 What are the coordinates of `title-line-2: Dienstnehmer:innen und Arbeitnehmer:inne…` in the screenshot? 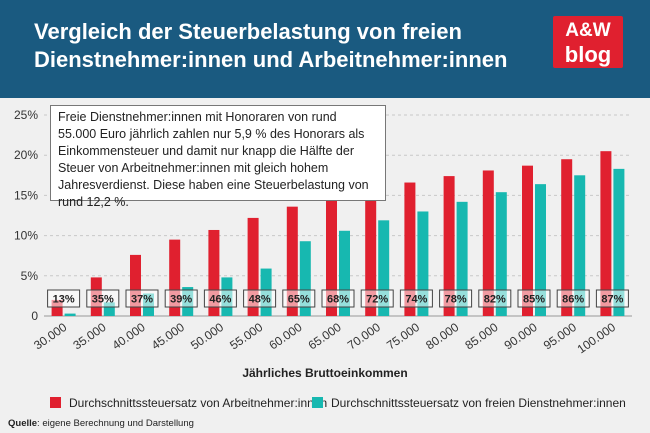 It's located at (271, 59).